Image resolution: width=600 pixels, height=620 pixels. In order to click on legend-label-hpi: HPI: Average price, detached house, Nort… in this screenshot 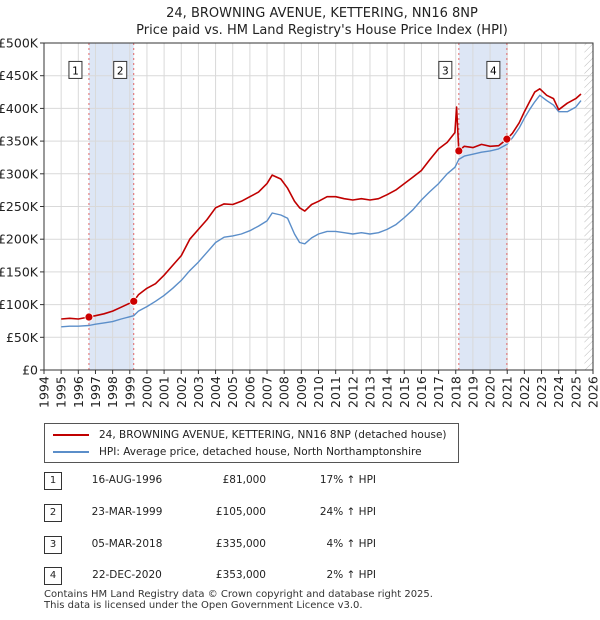, I will do `click(260, 452)`.